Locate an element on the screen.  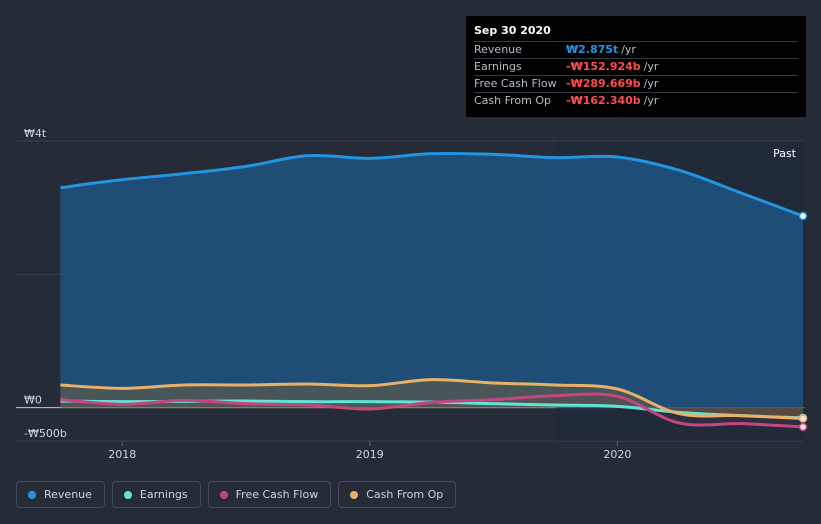
tooltip-row-earnings: Earnings -₩152.924b /yr is located at coordinates (636, 67).